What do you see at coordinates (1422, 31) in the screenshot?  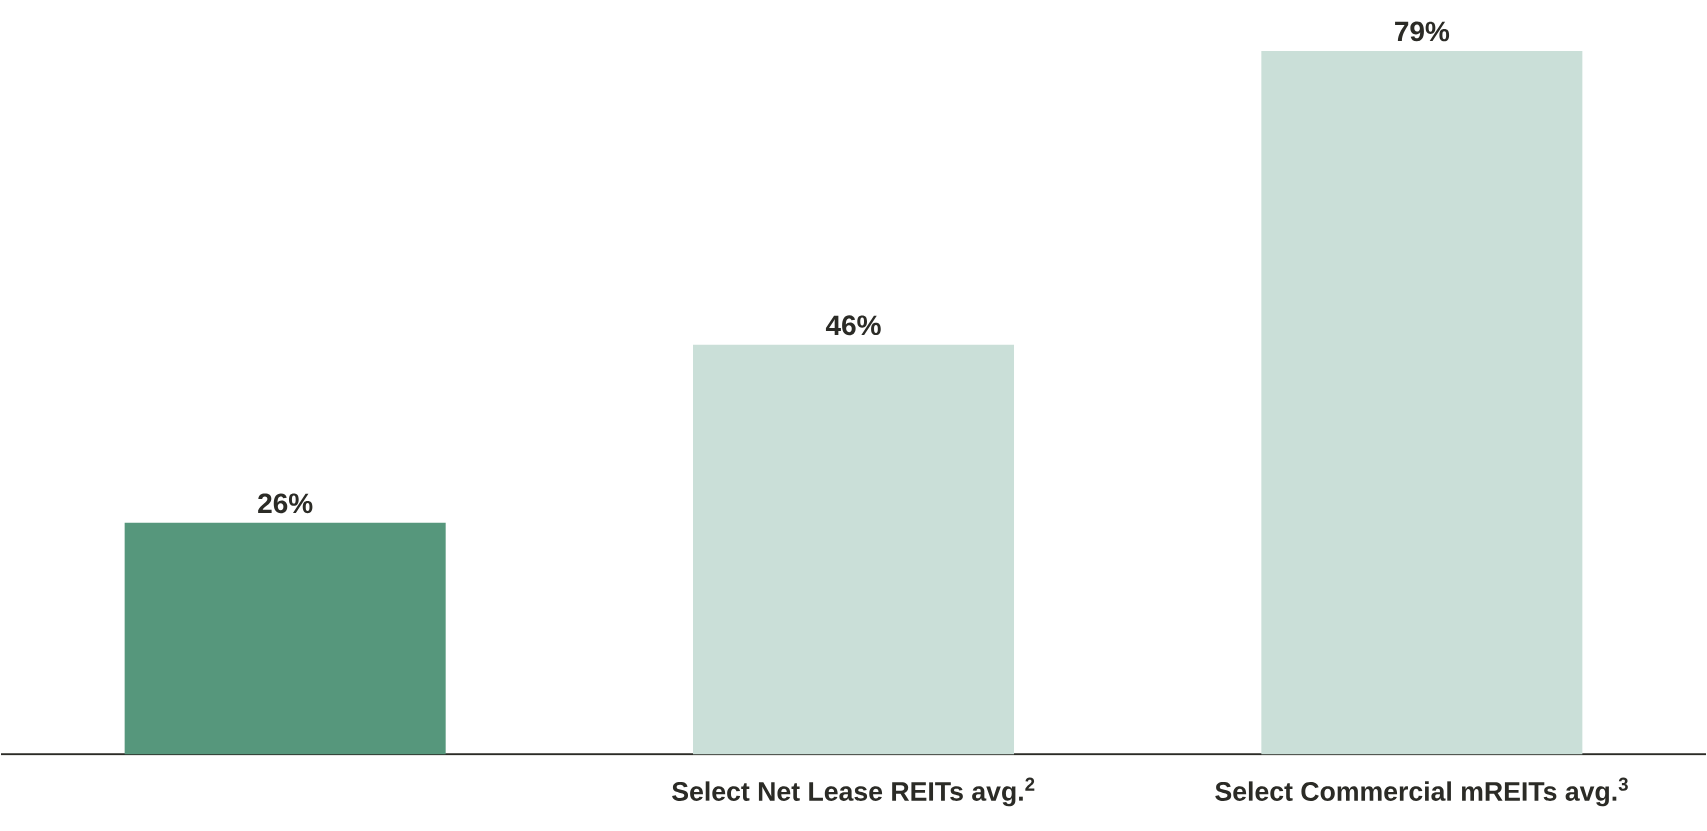 I see `data-label: 79%` at bounding box center [1422, 31].